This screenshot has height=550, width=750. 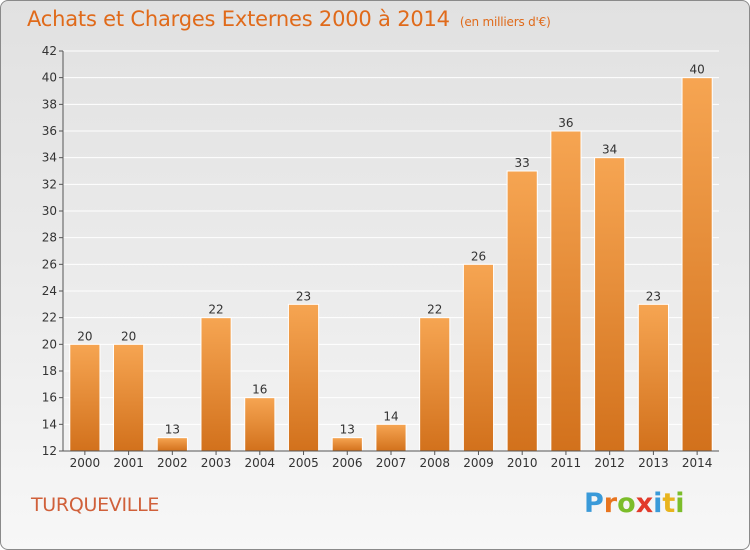 I want to click on value-label-2006: 13, so click(x=347, y=430).